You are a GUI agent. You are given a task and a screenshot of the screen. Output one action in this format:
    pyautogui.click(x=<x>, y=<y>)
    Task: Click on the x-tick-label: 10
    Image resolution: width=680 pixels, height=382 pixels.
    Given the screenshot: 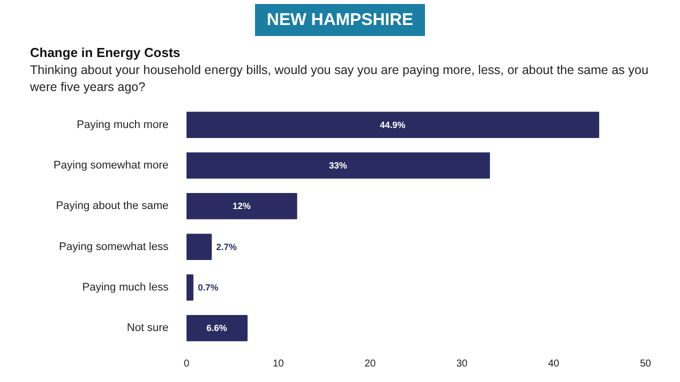 What is the action you would take?
    pyautogui.click(x=278, y=364)
    